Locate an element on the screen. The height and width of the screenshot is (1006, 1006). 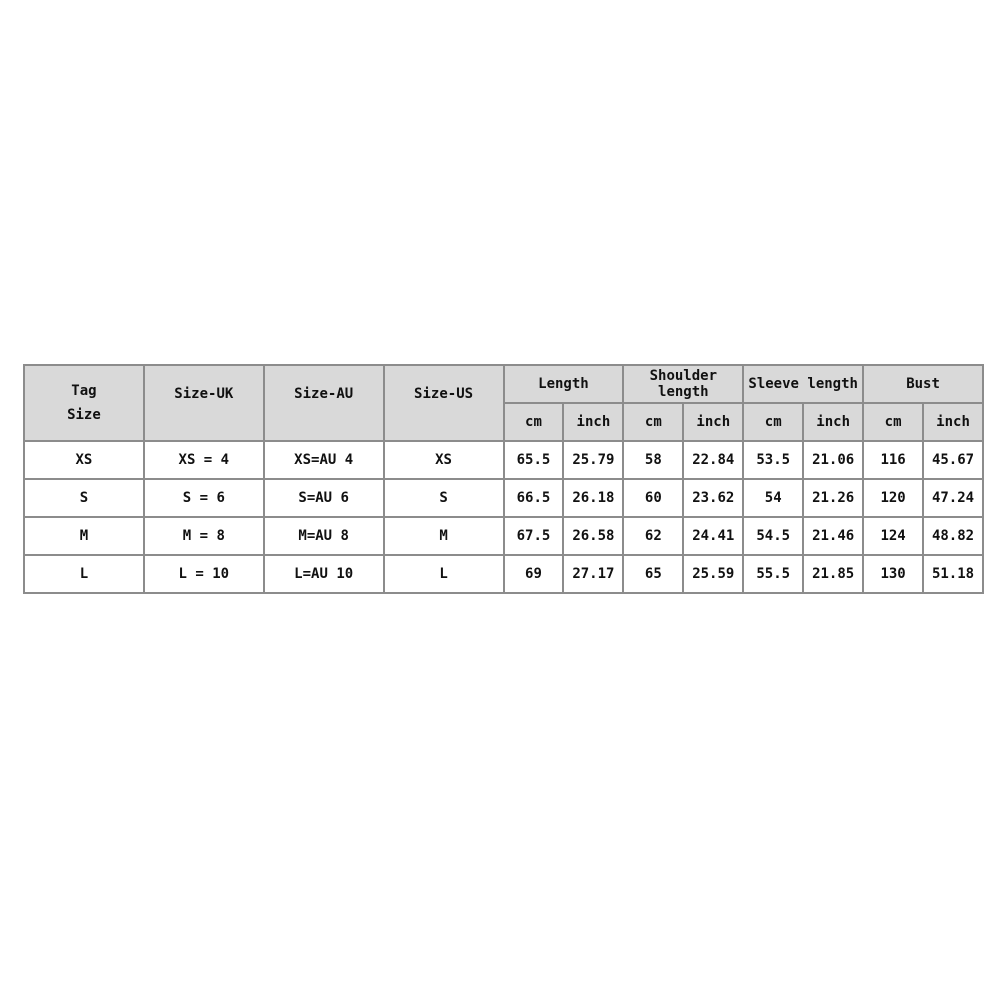
table-cell: XS=AU 4 is located at coordinates (323, 460).